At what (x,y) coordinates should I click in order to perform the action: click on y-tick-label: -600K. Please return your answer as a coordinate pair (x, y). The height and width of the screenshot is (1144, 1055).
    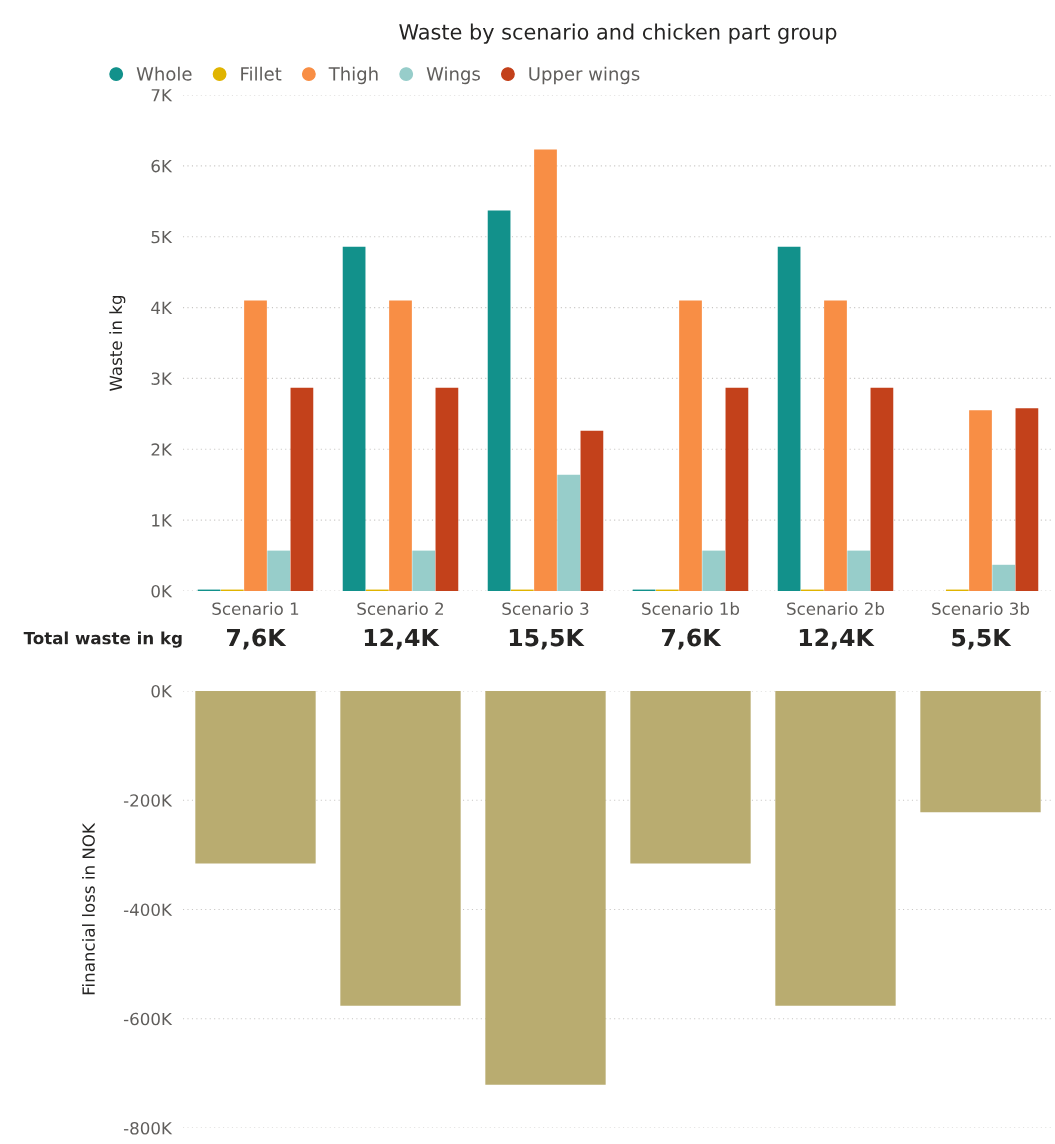
    Looking at the image, I should click on (148, 1019).